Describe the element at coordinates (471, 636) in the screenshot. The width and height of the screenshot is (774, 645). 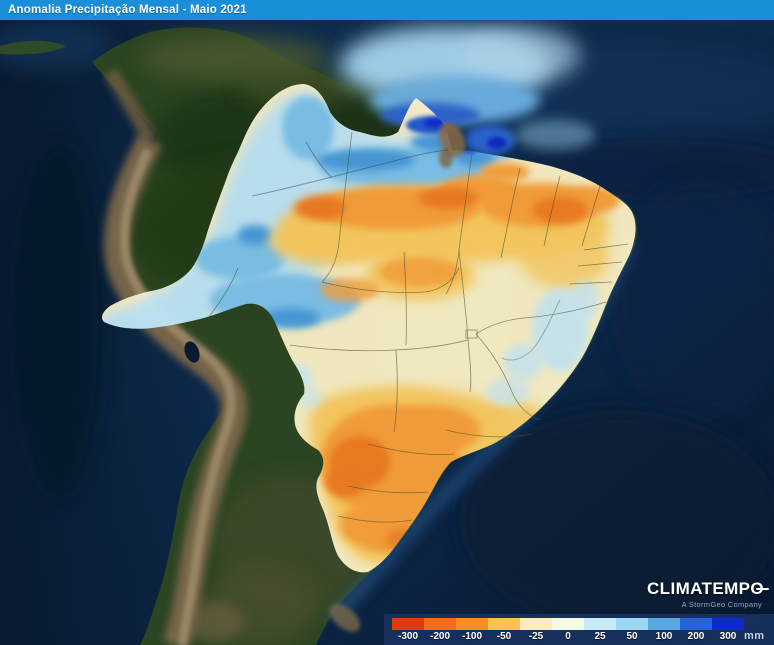
I see `legend-tick-label: -100` at that location.